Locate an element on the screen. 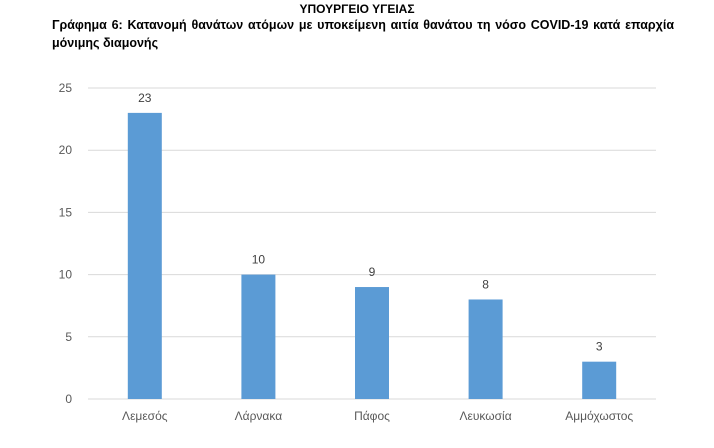 The height and width of the screenshot is (448, 714). x-axis-ticks: Λεμεσός Λάρνακα Πάφος Λευκωσία Αμμόχωστος is located at coordinates (377, 416).